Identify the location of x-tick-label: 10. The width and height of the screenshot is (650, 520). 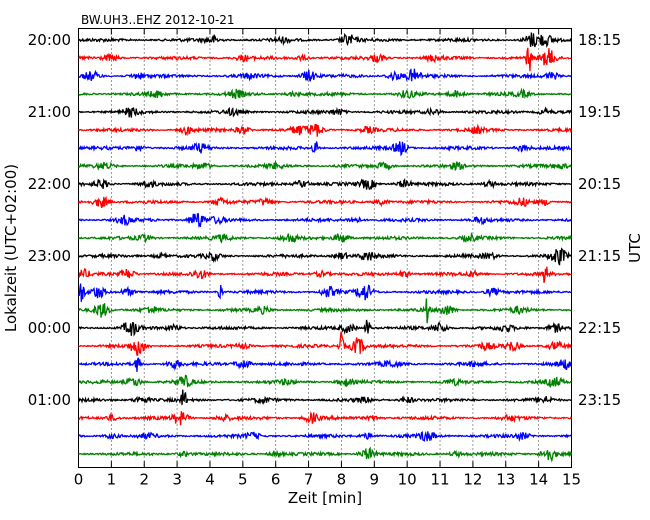
(407, 480).